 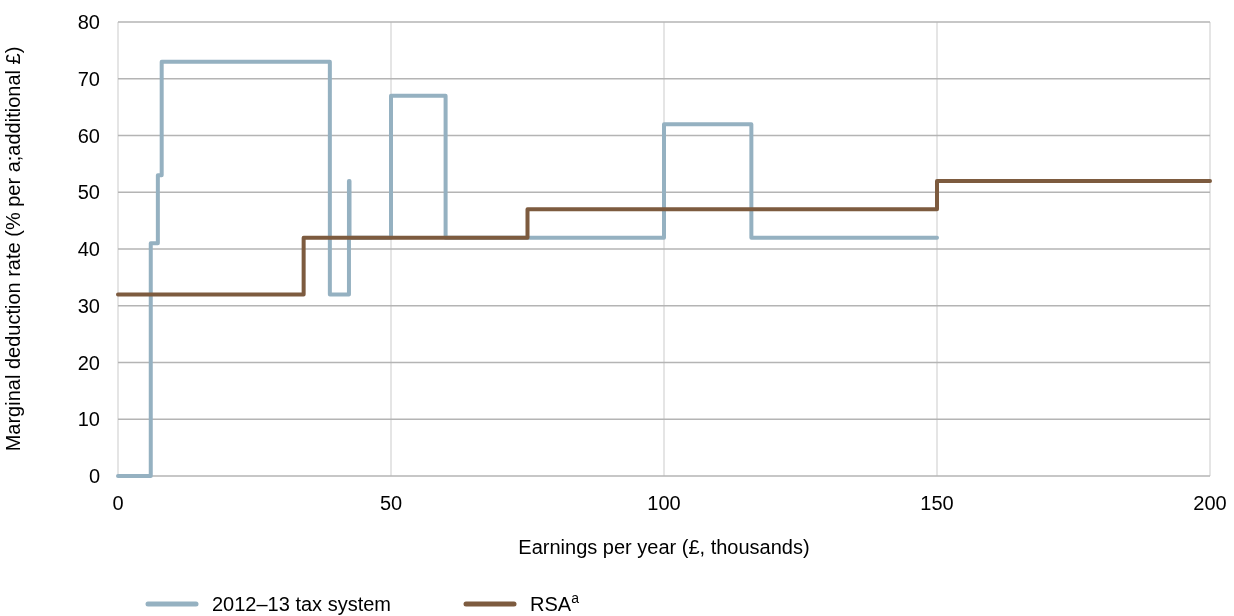 I want to click on x-tick-label: 50, so click(x=391, y=503).